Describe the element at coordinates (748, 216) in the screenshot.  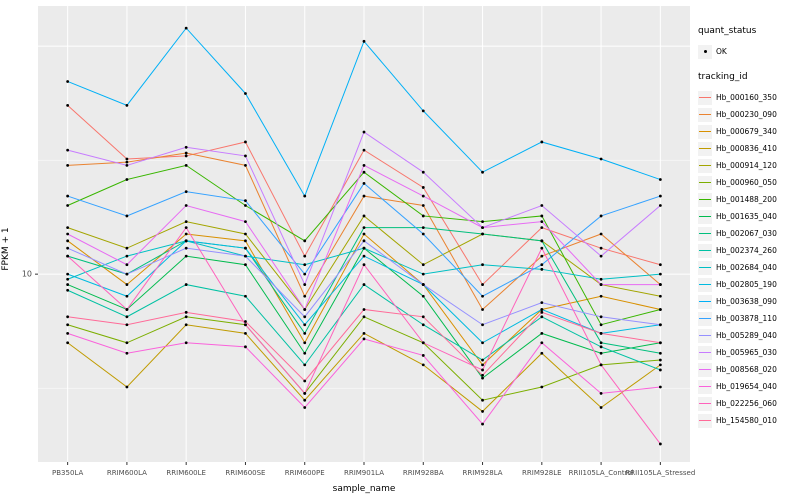
I see `legend-item-Hb_001635_040: Hb_001635_040` at that location.